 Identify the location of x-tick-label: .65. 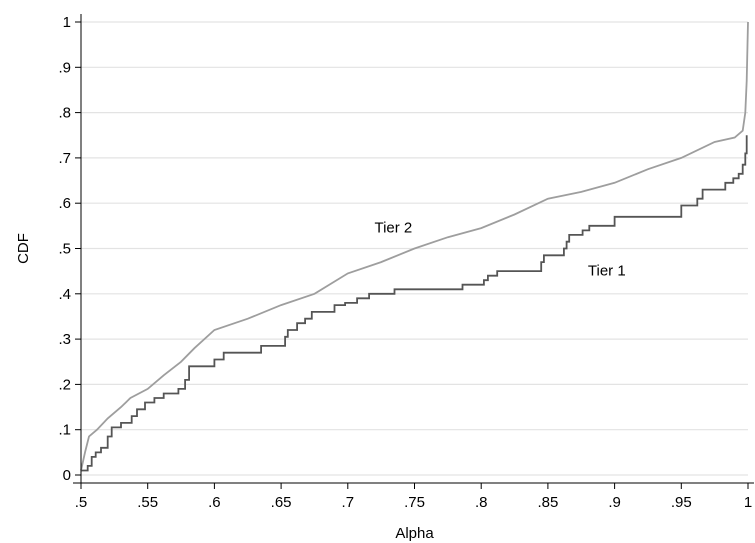
(281, 502).